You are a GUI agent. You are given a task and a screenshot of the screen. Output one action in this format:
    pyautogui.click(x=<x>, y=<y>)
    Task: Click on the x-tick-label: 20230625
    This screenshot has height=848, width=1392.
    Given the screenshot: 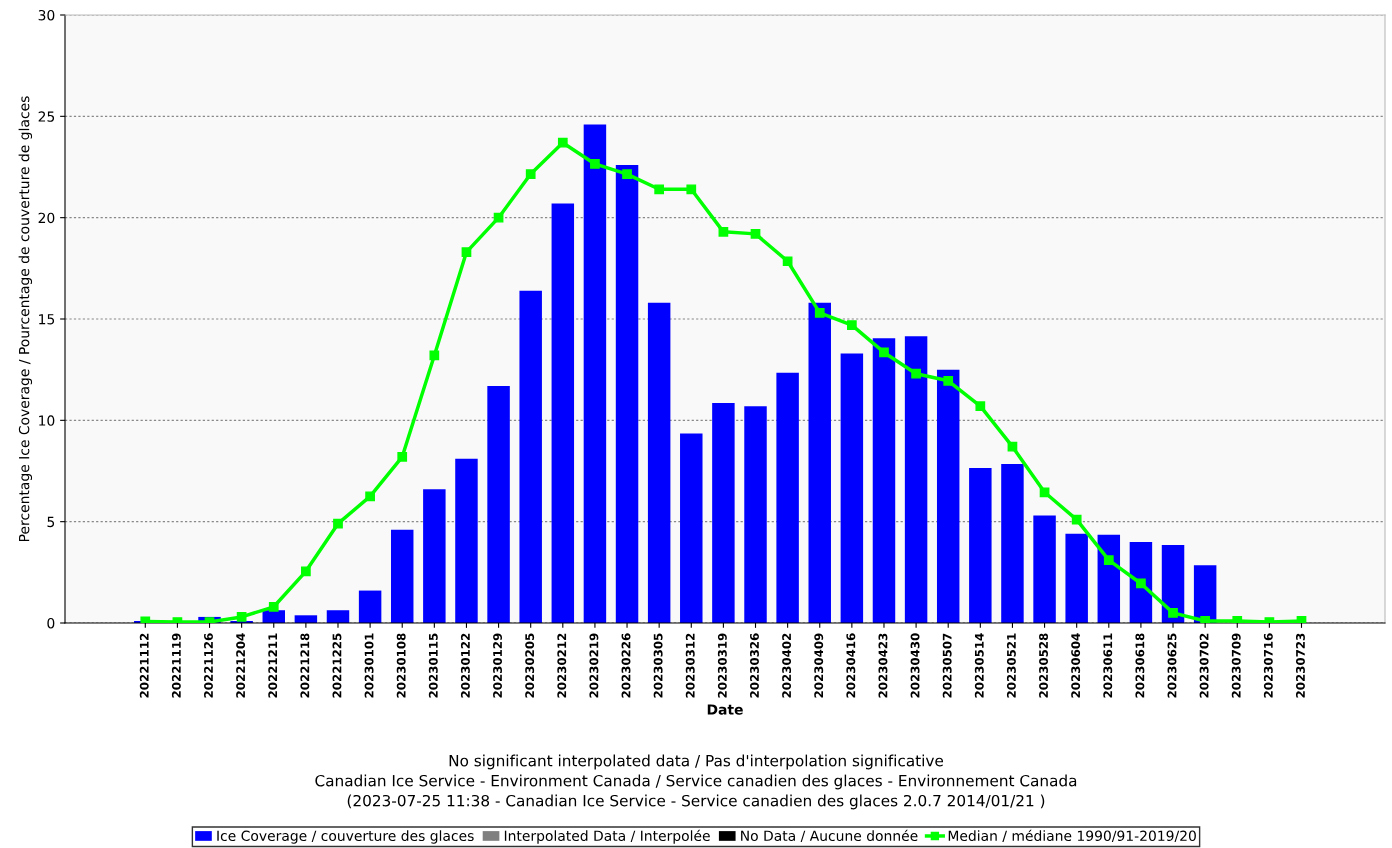 What is the action you would take?
    pyautogui.click(x=1172, y=665)
    